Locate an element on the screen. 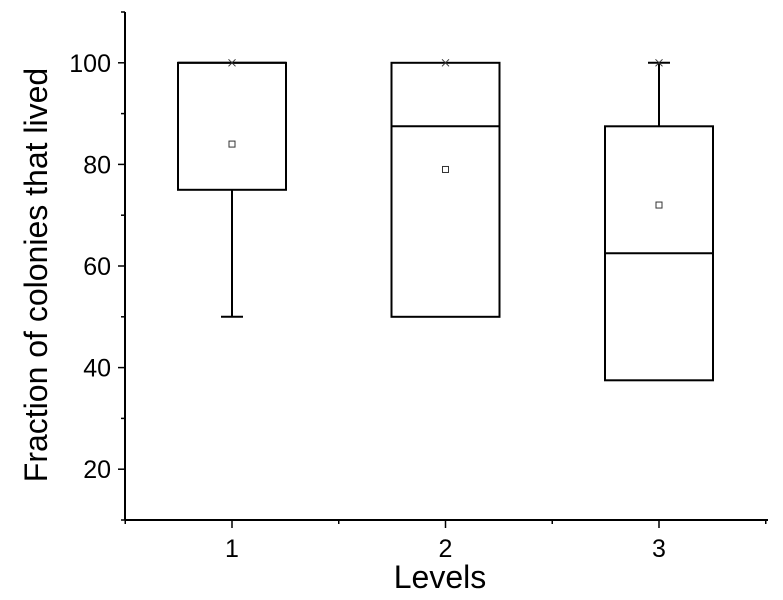  y-axis-title: Fraction of colonies that lived is located at coordinates (36, 275).